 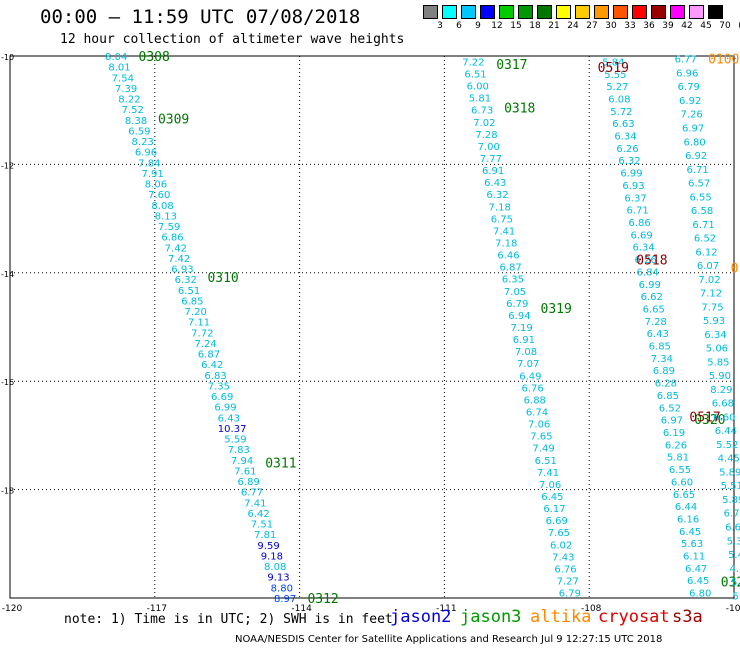 I want to click on data-point-value: 8.06, so click(x=156, y=185).